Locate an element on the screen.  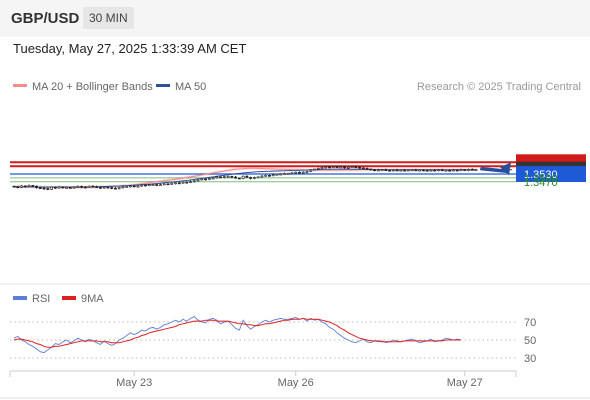
level-label-1.3470: 1.3470 is located at coordinates (541, 183).